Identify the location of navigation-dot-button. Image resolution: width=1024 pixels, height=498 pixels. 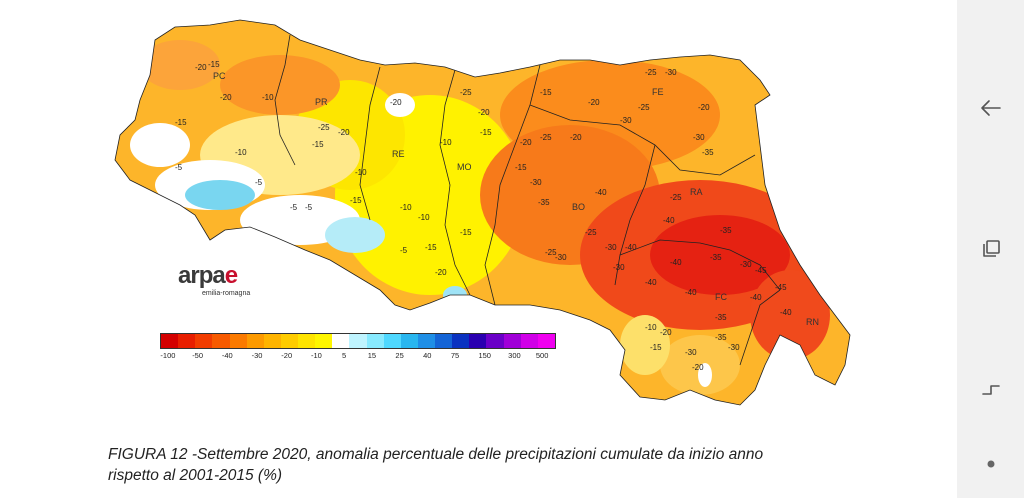
(991, 464).